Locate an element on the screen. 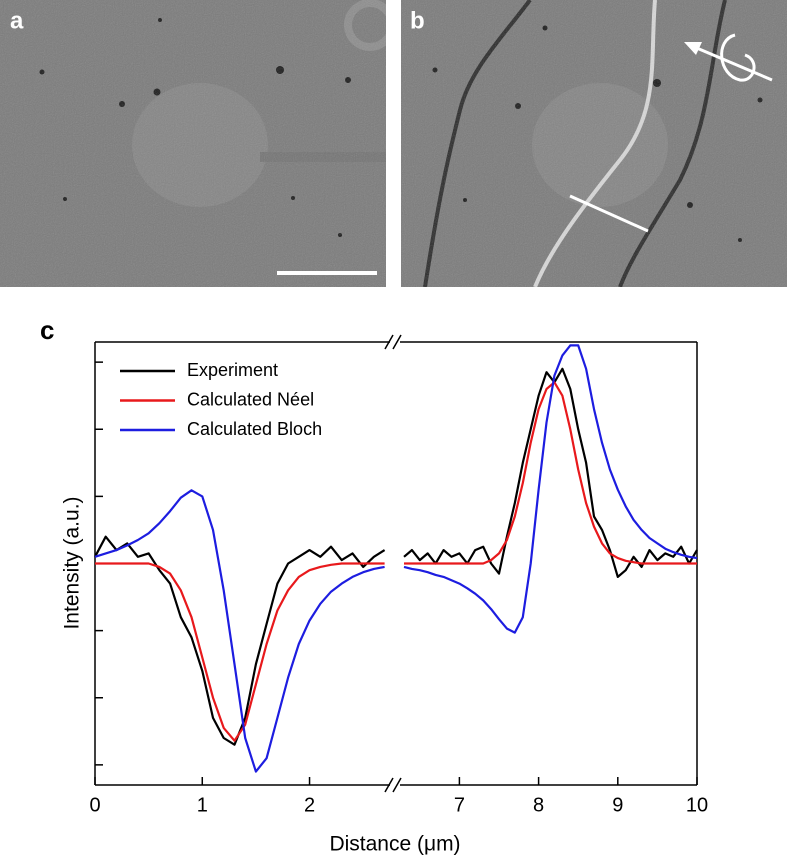  x-tick-label: 7 is located at coordinates (459, 805).